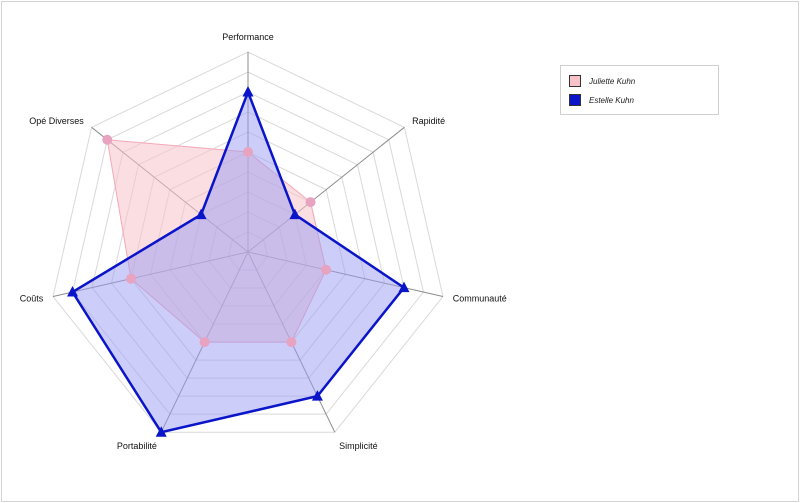  I want to click on legend-item-juliette: Juliette Kuhn, so click(602, 81).